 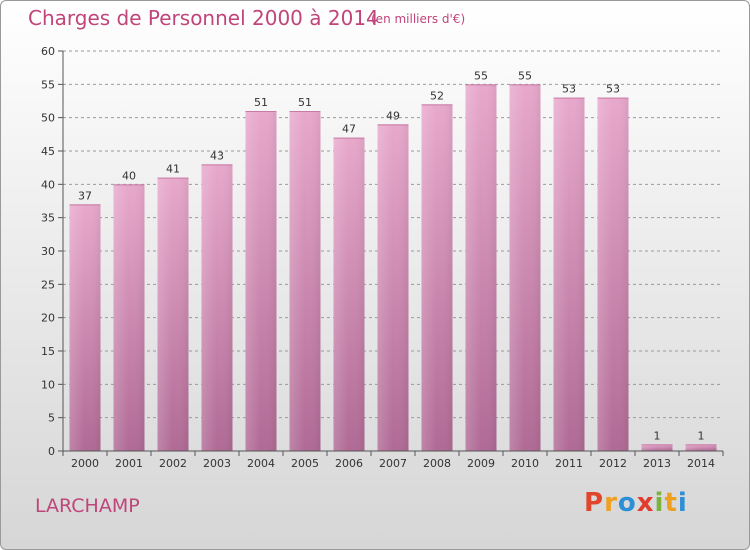 What do you see at coordinates (48, 151) in the screenshot?
I see `y-tick-label: 45` at bounding box center [48, 151].